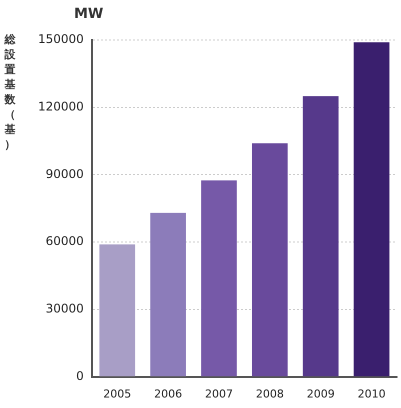  What do you see at coordinates (168, 393) in the screenshot?
I see `x-tick-label: 2006` at bounding box center [168, 393].